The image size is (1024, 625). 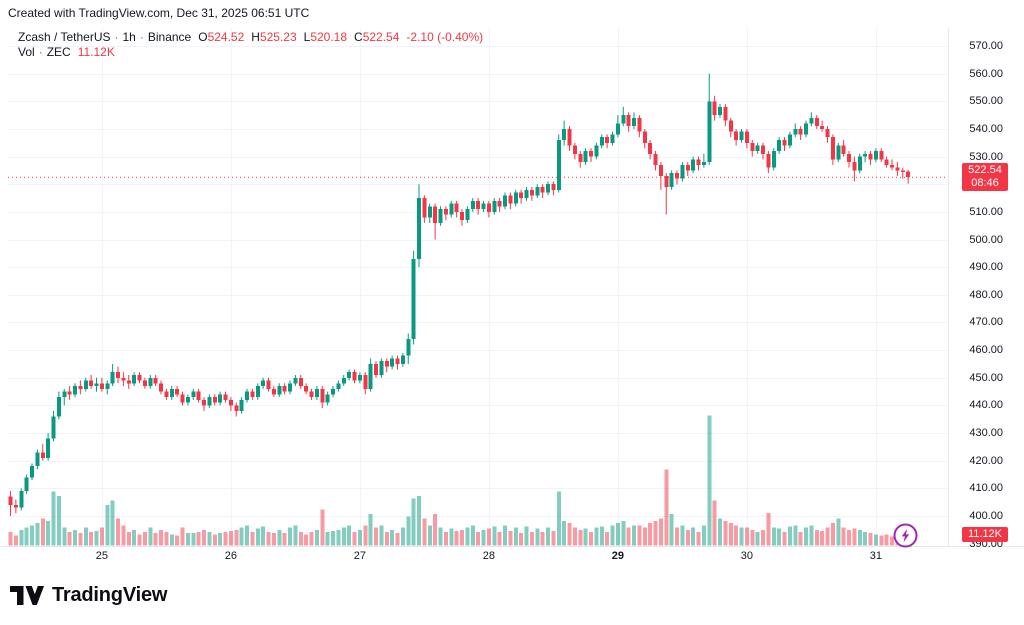 I want to click on ohlc-open: O524.52, so click(x=221, y=37).